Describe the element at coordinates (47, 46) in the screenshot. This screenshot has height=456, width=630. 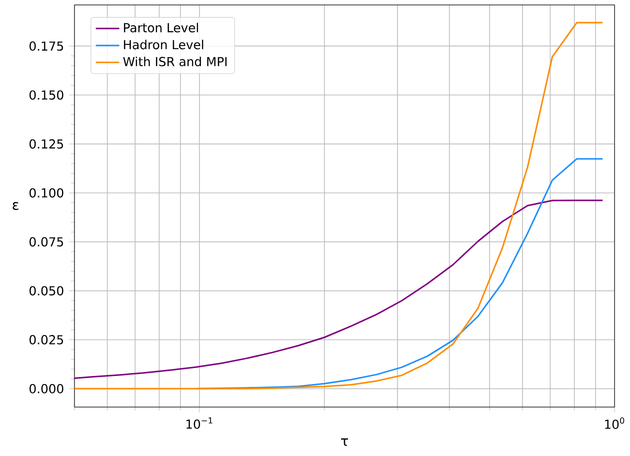
I see `y-tick-label: 0.175` at that location.